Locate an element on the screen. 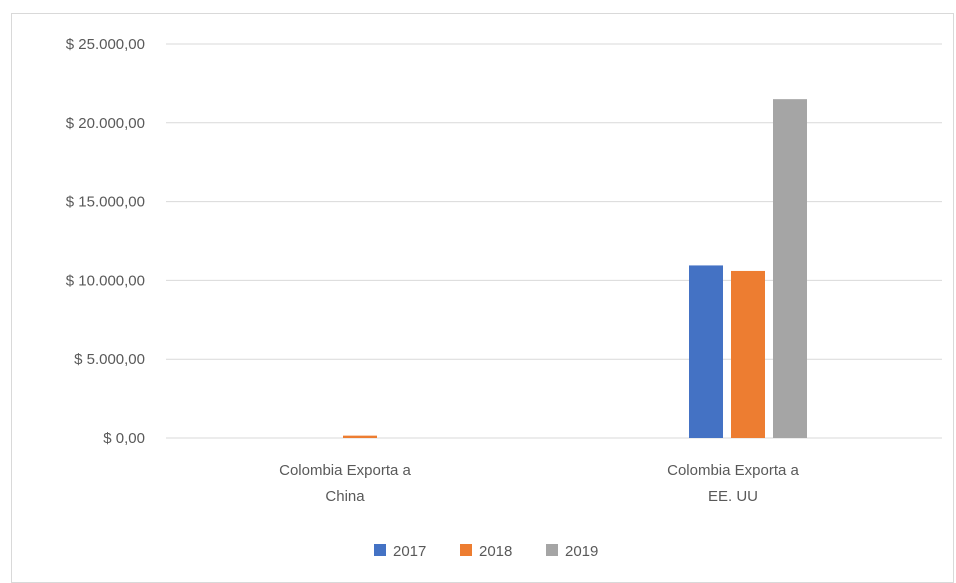 The height and width of the screenshot is (583, 956). y-tick-label: $ 15.000,00 is located at coordinates (105, 202).